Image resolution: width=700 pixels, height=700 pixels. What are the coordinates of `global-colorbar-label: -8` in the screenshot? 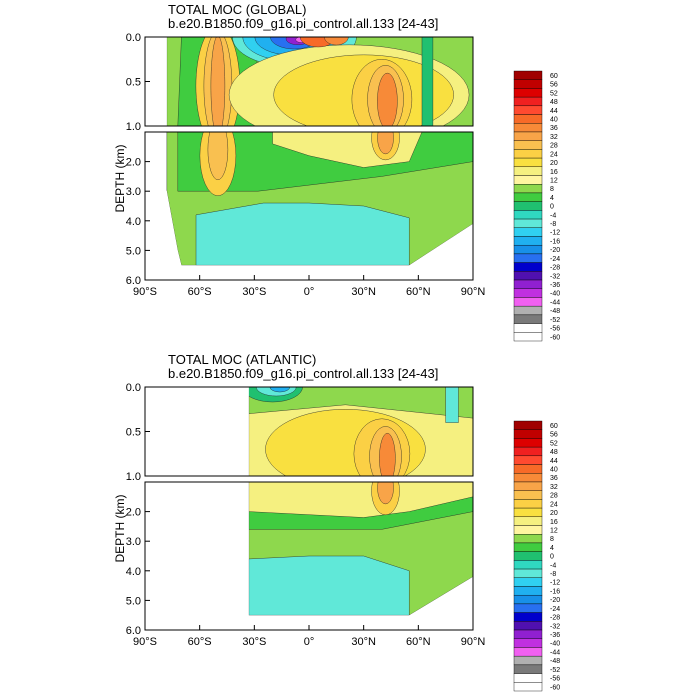 It's located at (553, 224).